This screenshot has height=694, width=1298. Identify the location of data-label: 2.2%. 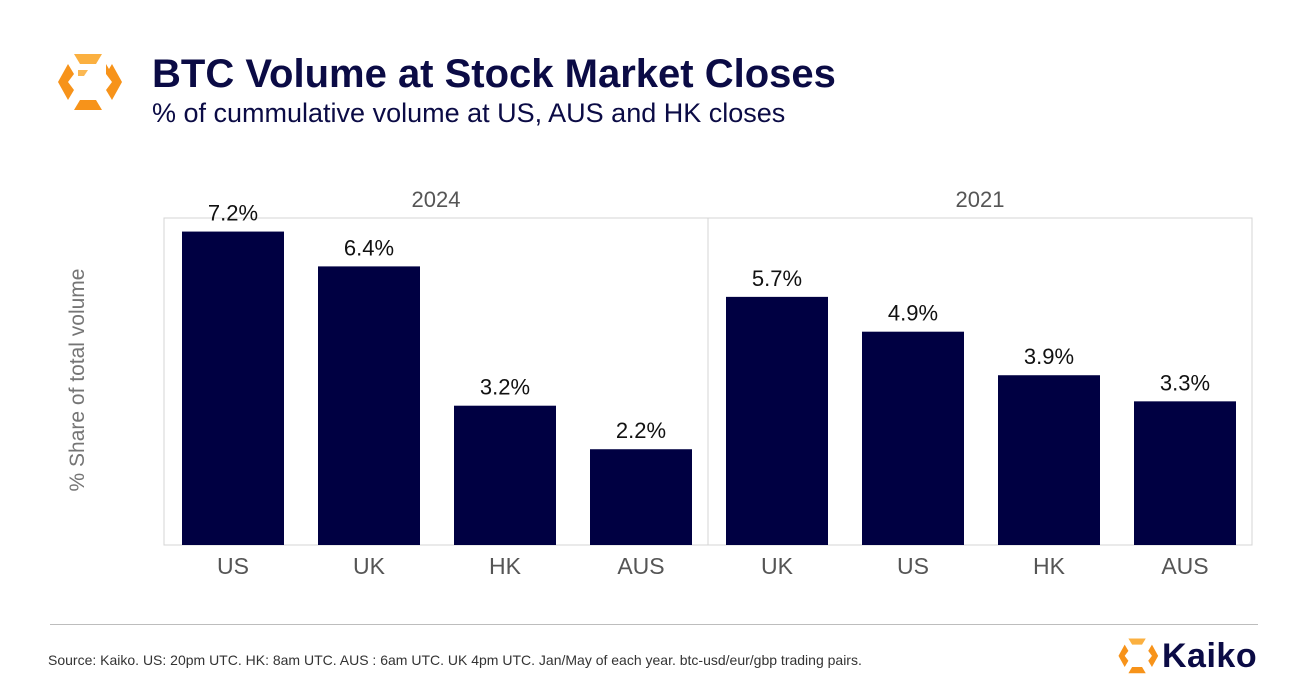
(641, 430).